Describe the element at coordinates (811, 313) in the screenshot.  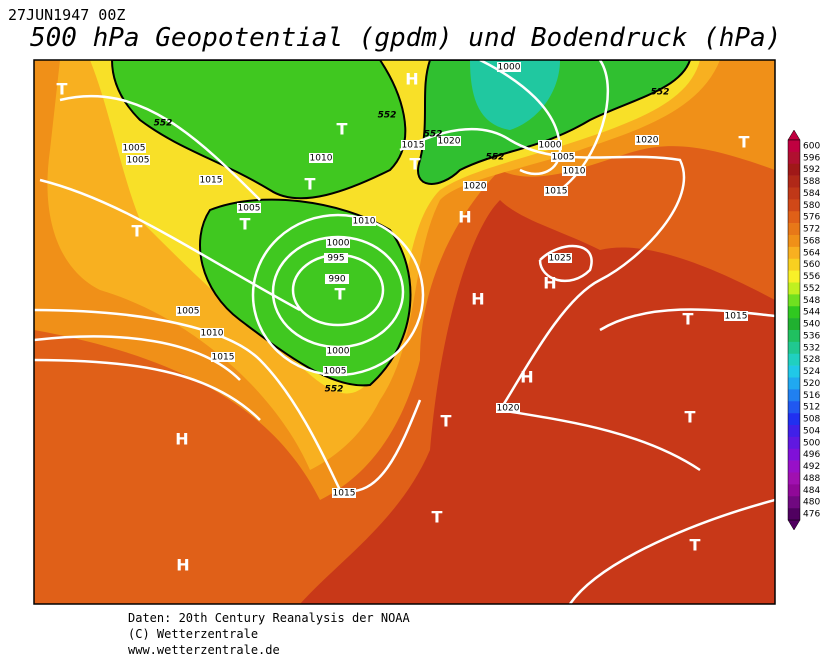
I see `colorbar-label: 544` at that location.